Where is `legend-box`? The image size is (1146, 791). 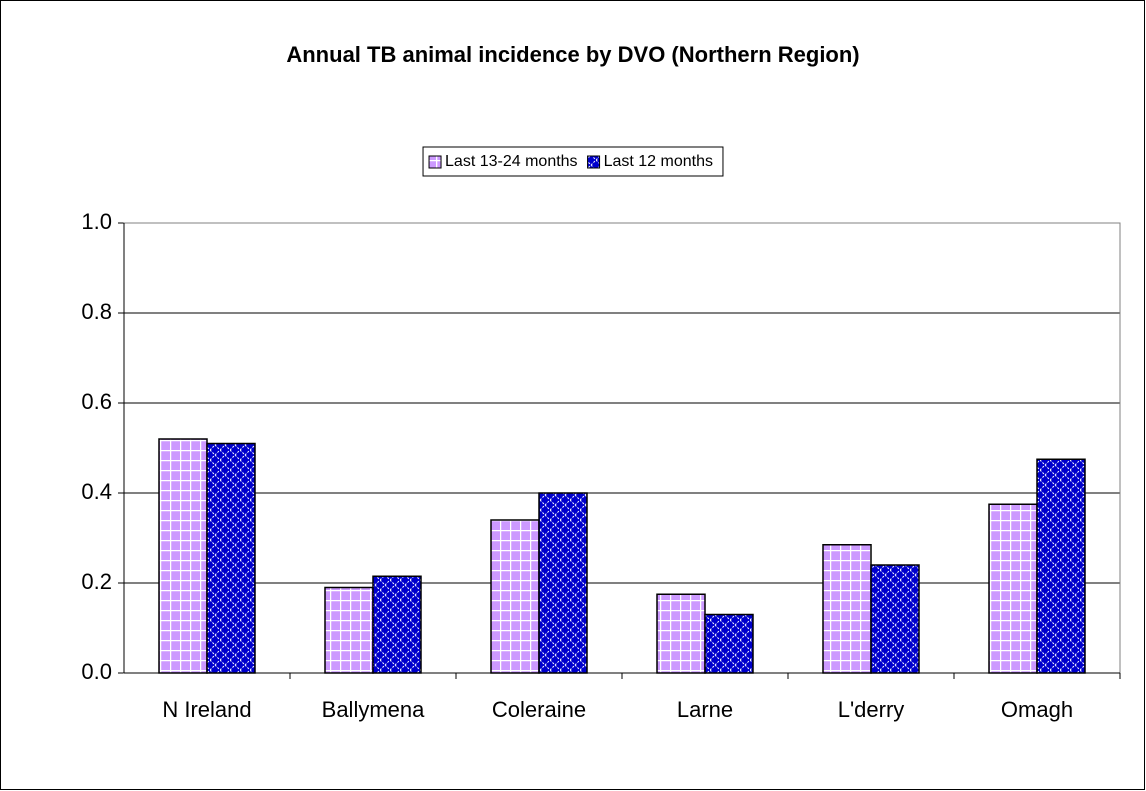 legend-box is located at coordinates (573, 161).